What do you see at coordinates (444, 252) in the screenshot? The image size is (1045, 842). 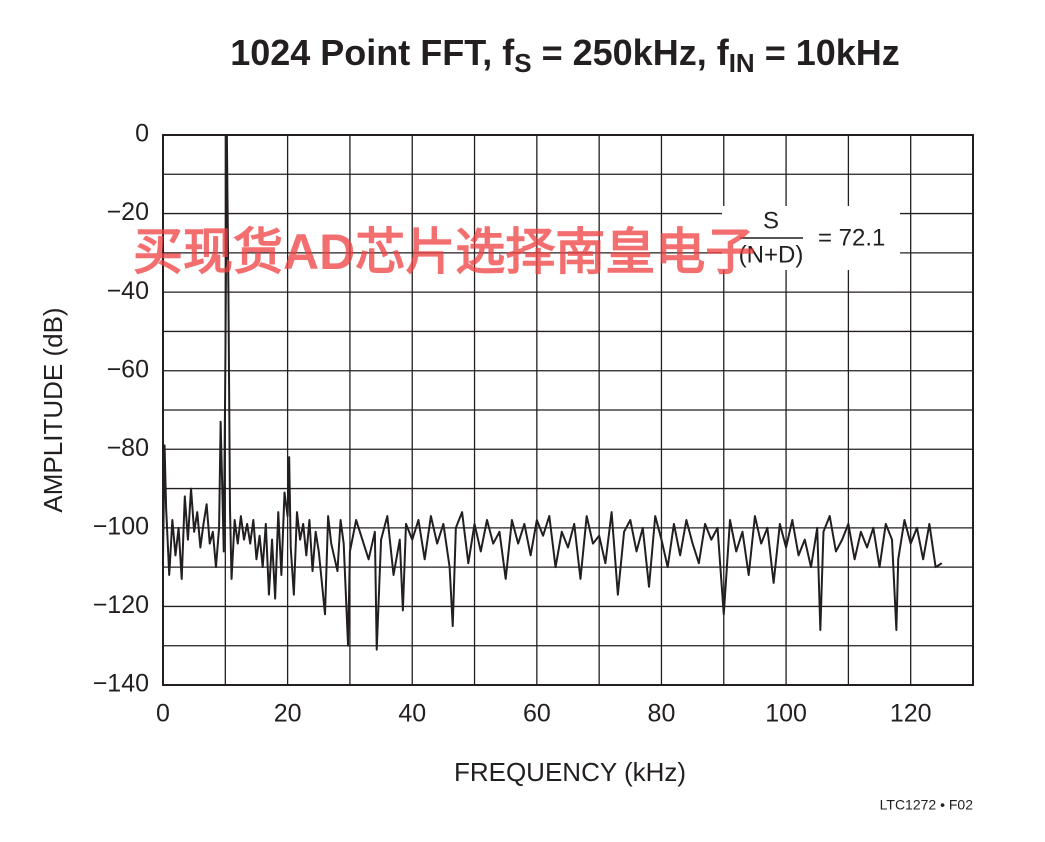 I see `watermark: 买现货AD芯片选择南皇电子` at bounding box center [444, 252].